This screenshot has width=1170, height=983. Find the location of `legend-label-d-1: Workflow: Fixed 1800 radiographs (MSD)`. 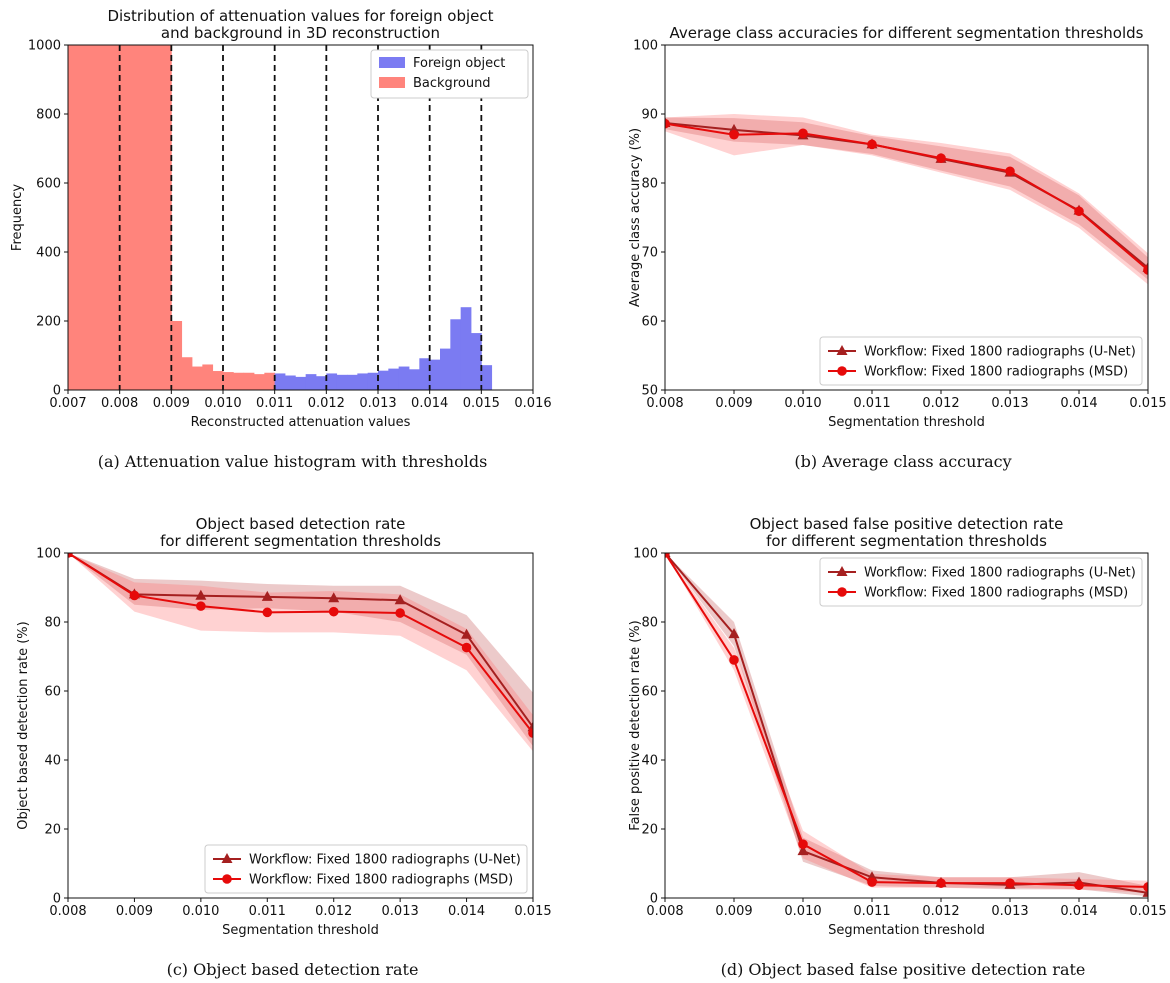

legend-label-d-1: Workflow: Fixed 1800 radiographs (MSD) is located at coordinates (996, 593).